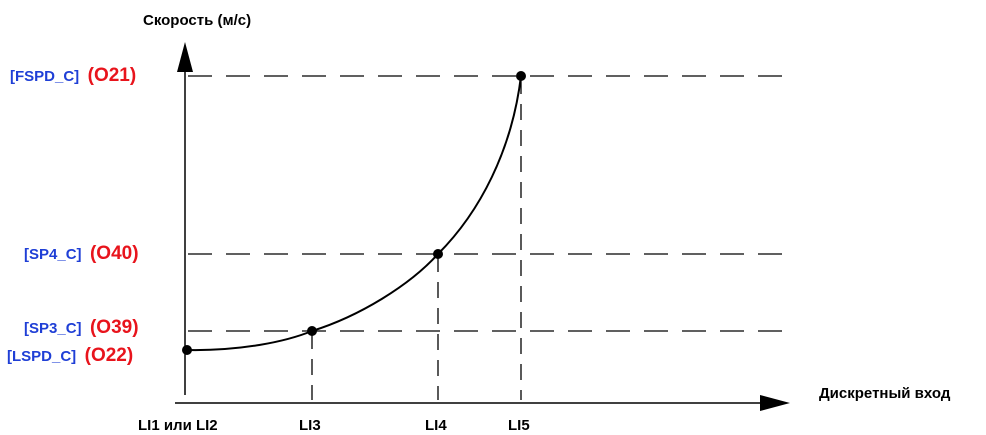 This screenshot has width=986, height=435. What do you see at coordinates (53, 254) in the screenshot?
I see `y-label-sp4-param: [SP4_C]` at bounding box center [53, 254].